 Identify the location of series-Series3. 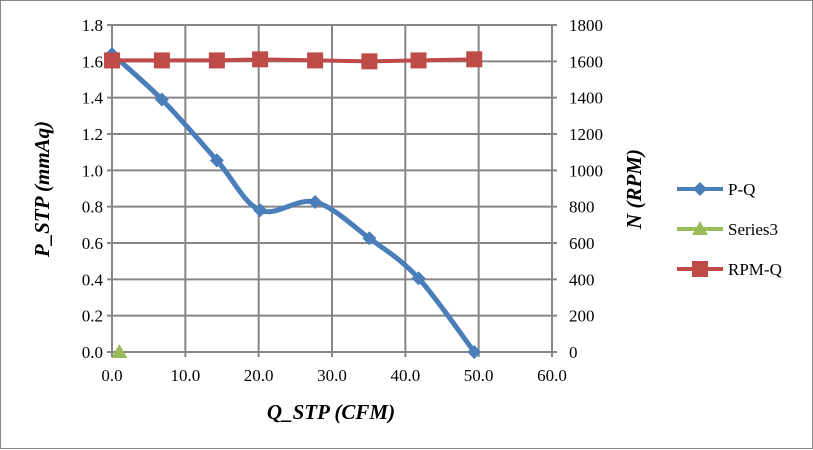
(119, 351).